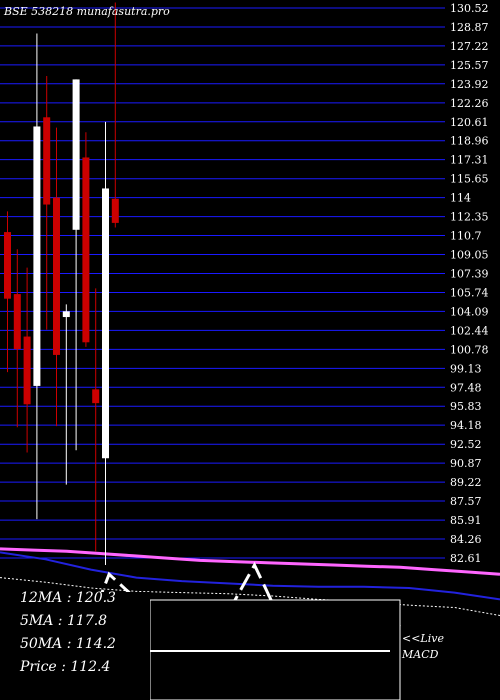  Describe the element at coordinates (469, 103) in the screenshot. I see `y-tick-label: 122.26` at that location.